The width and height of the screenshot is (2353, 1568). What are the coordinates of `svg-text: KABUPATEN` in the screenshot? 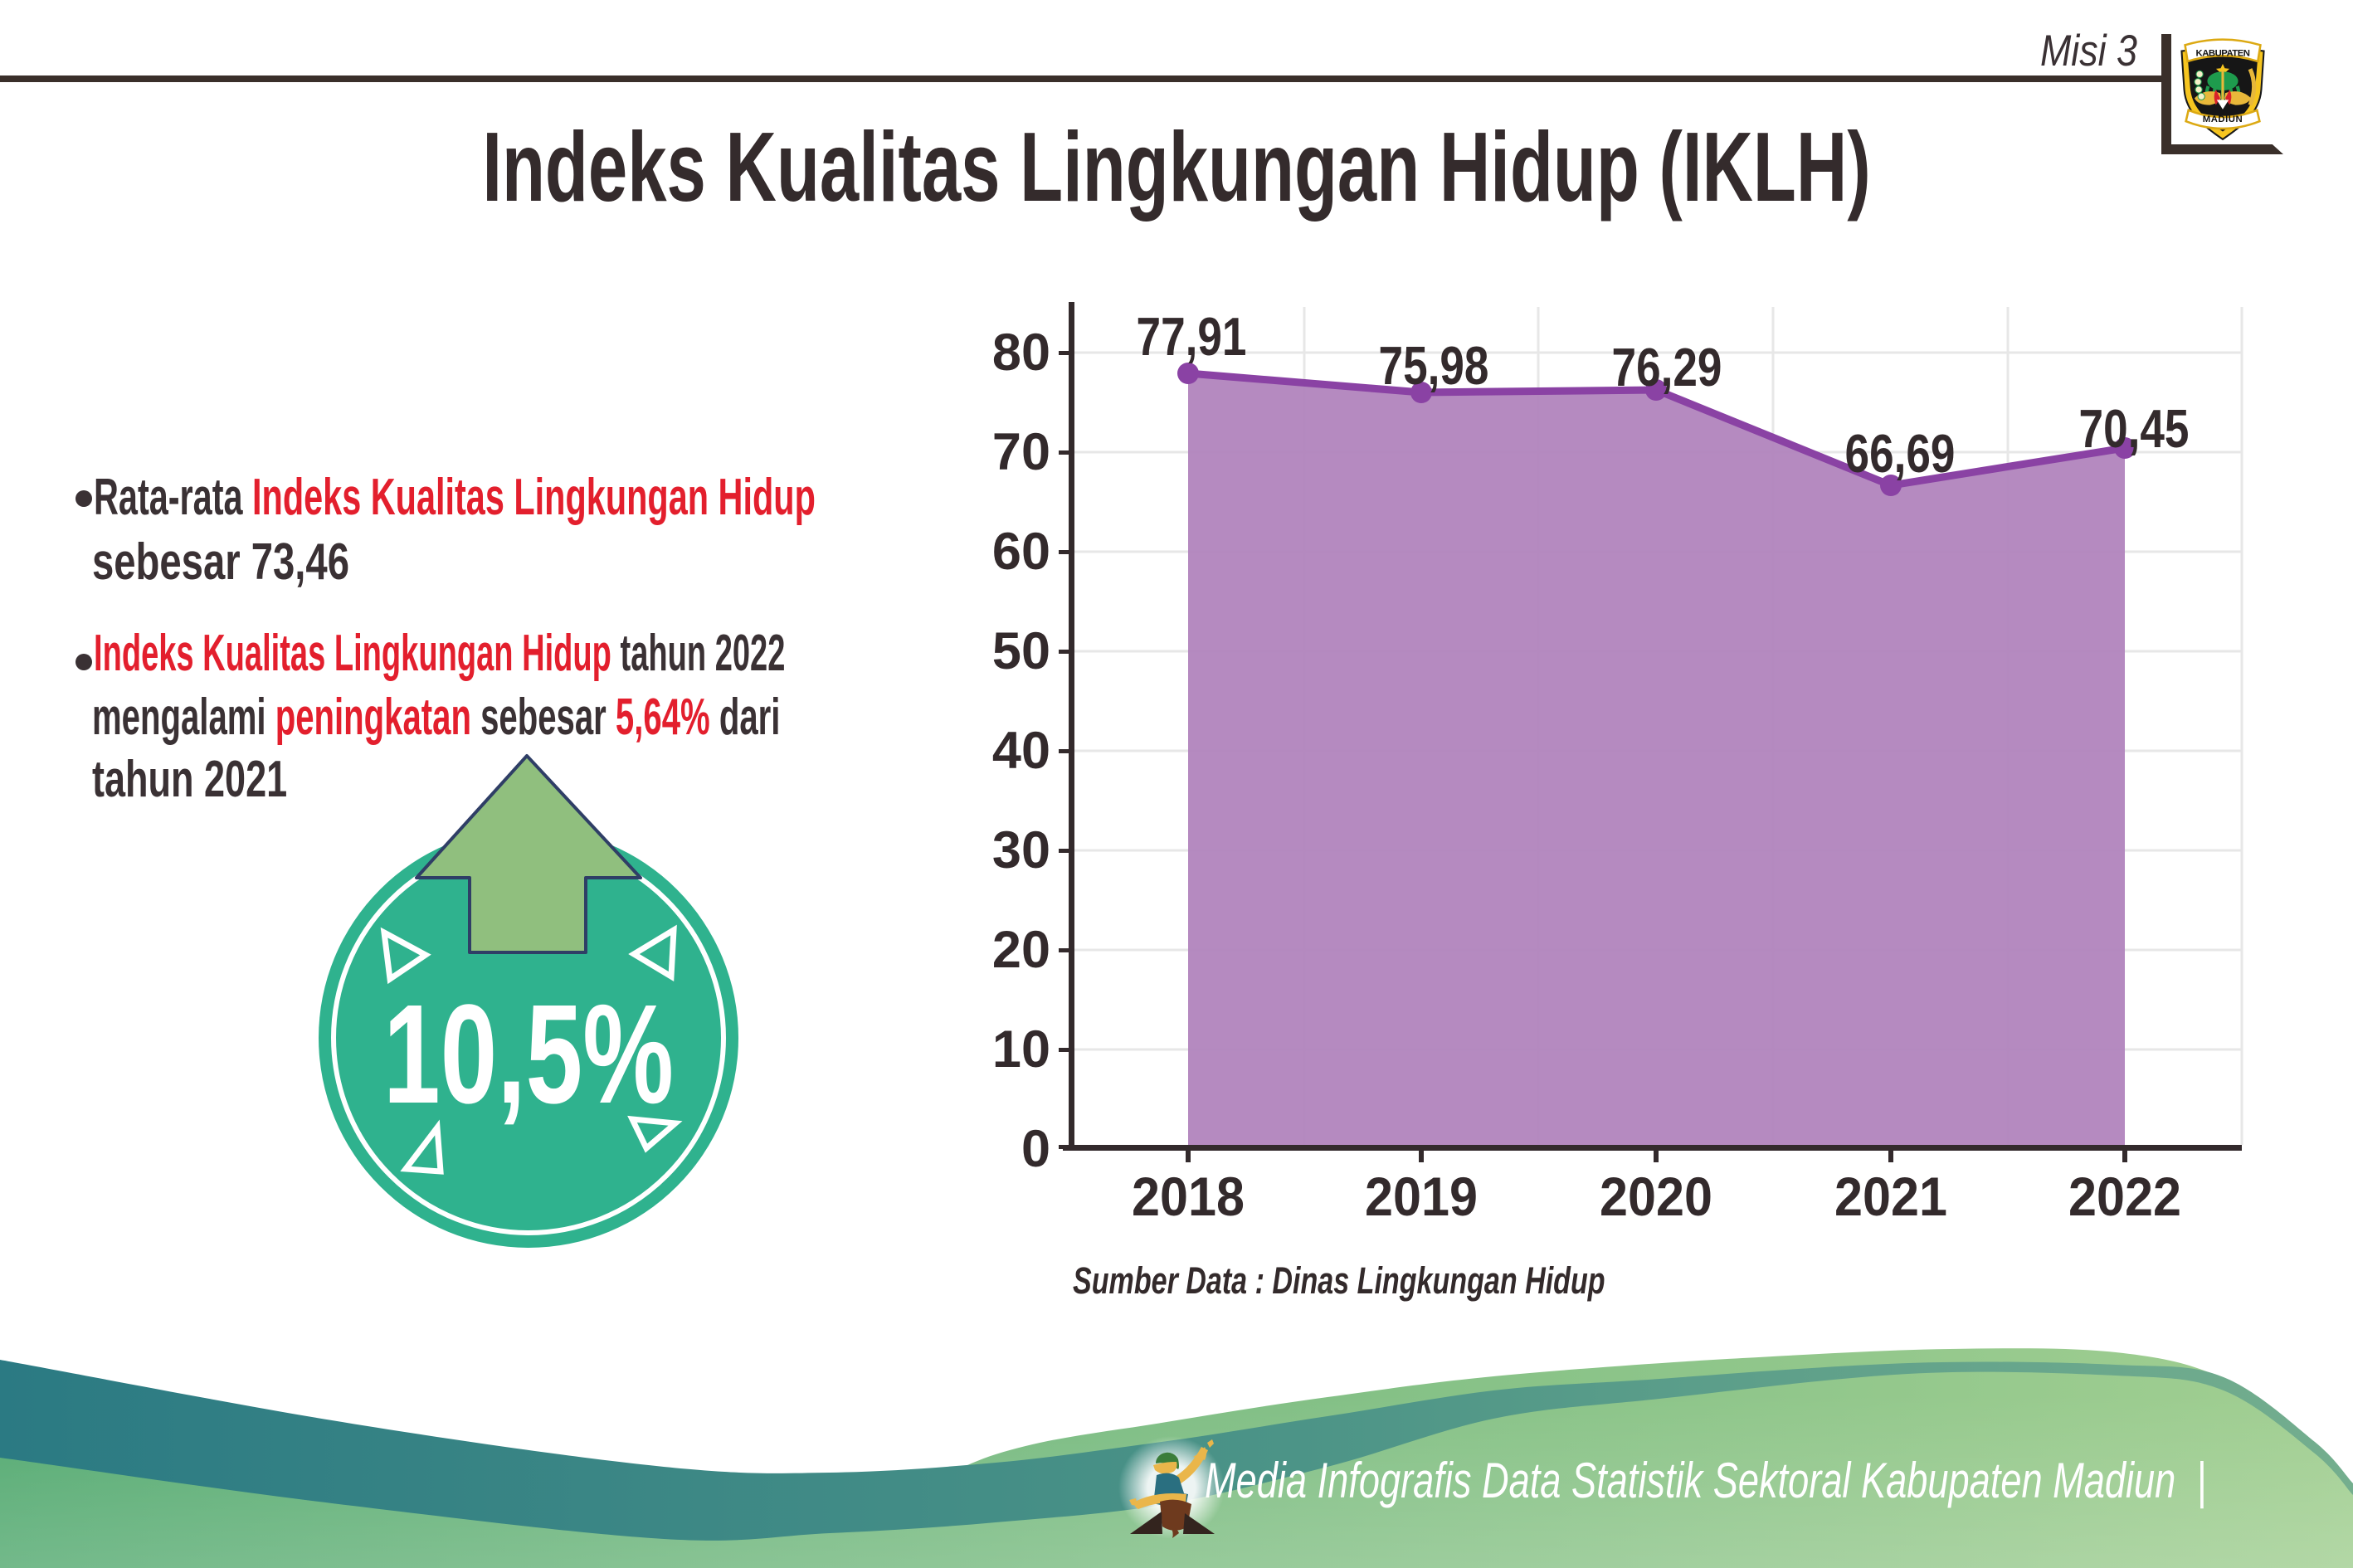 It's located at (2223, 54).